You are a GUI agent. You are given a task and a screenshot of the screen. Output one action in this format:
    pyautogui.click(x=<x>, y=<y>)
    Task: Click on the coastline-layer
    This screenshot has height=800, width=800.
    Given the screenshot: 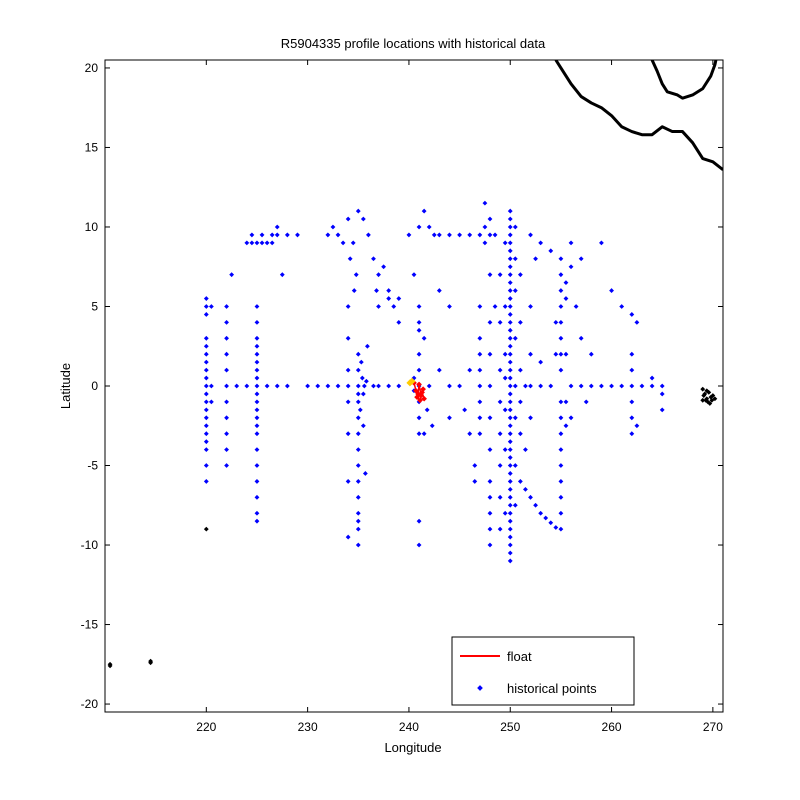 What is the action you would take?
    pyautogui.click(x=638, y=115)
    